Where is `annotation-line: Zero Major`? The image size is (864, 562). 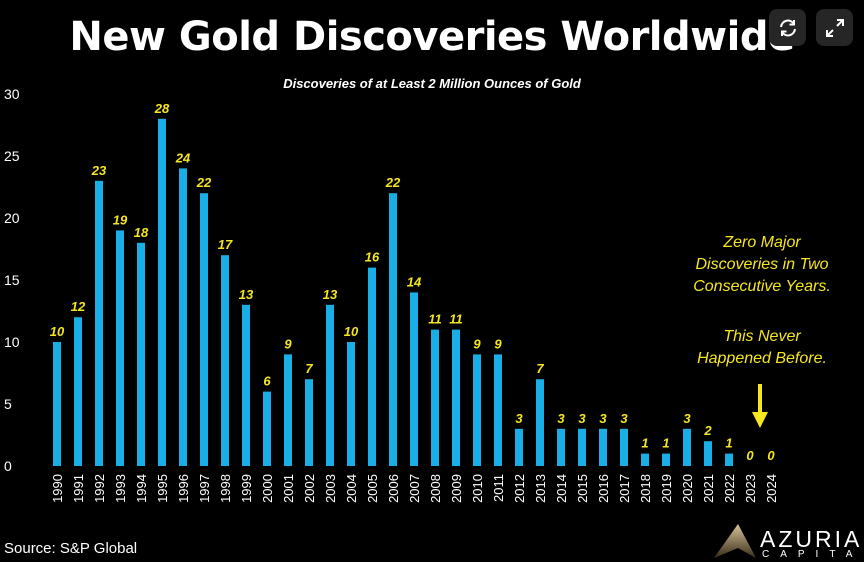 annotation-line: Zero Major is located at coordinates (762, 242).